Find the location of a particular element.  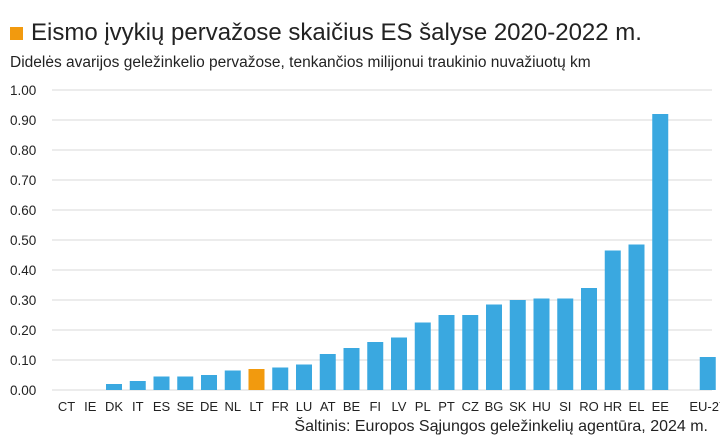

x-tick-label: CT is located at coordinates (66, 406).